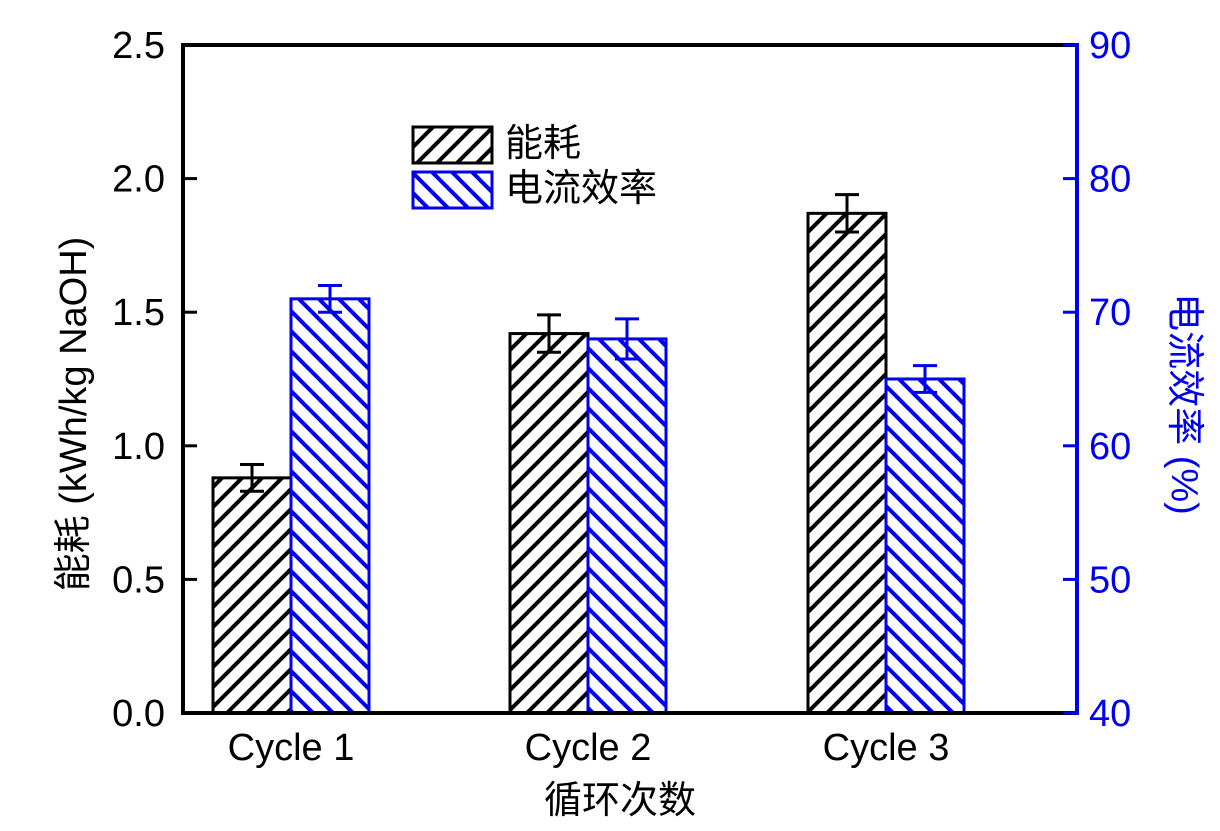 The height and width of the screenshot is (831, 1220). Describe the element at coordinates (138, 313) in the screenshot. I see `y-left-tick-label: 1.5` at that location.